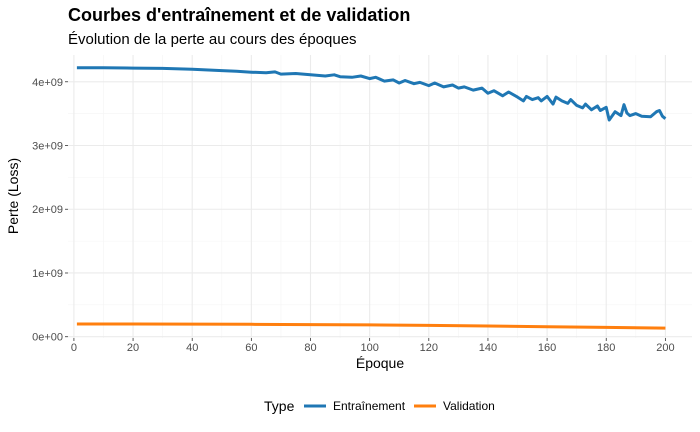 The width and height of the screenshot is (700, 432). What do you see at coordinates (429, 348) in the screenshot?
I see `x-tick-label: 120` at bounding box center [429, 348].